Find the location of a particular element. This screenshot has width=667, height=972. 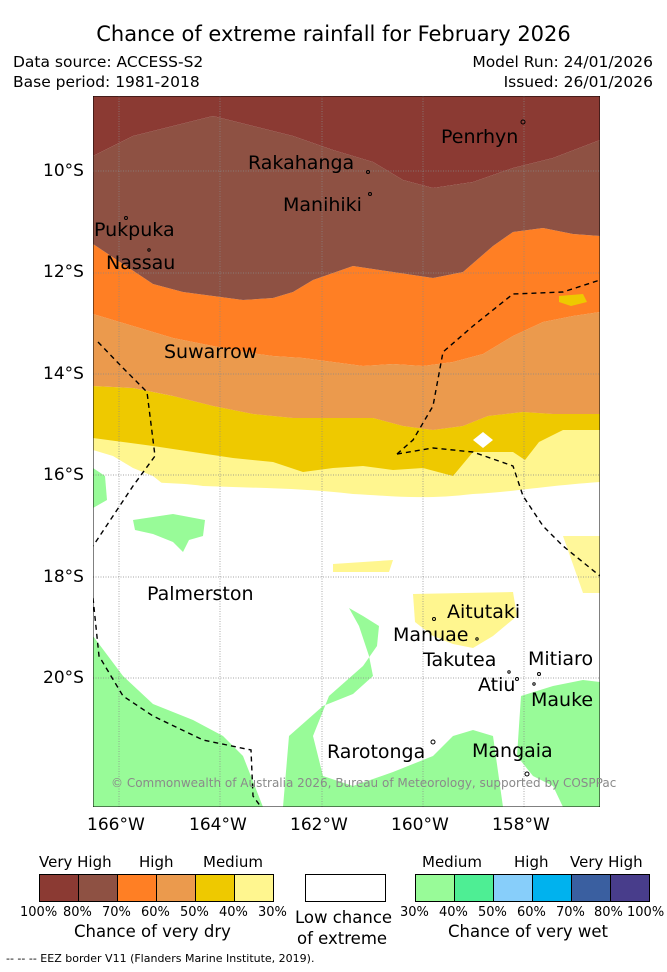

dry-caption: Chance of very dry is located at coordinates (152, 931).